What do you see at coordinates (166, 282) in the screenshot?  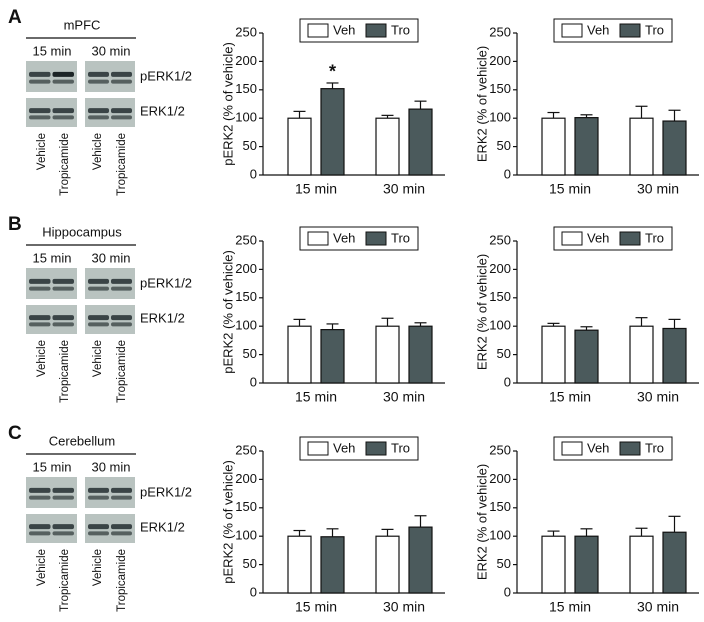 I see `band-label: pERK1/2` at bounding box center [166, 282].